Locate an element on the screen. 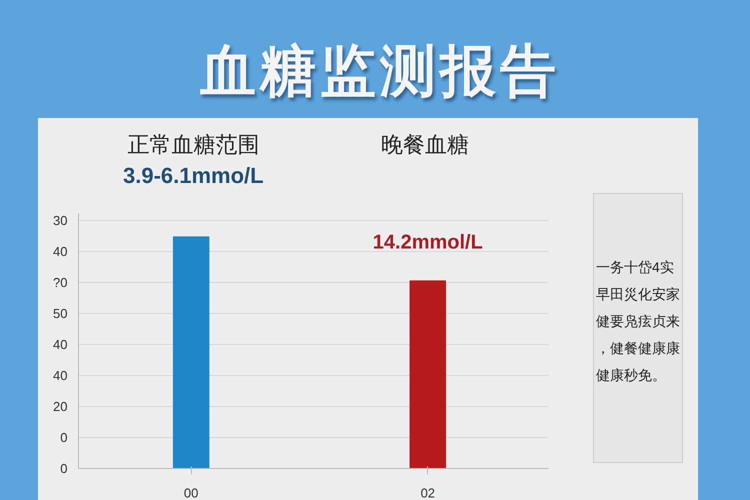 The width and height of the screenshot is (750, 500). text: 20 is located at coordinates (60, 406).